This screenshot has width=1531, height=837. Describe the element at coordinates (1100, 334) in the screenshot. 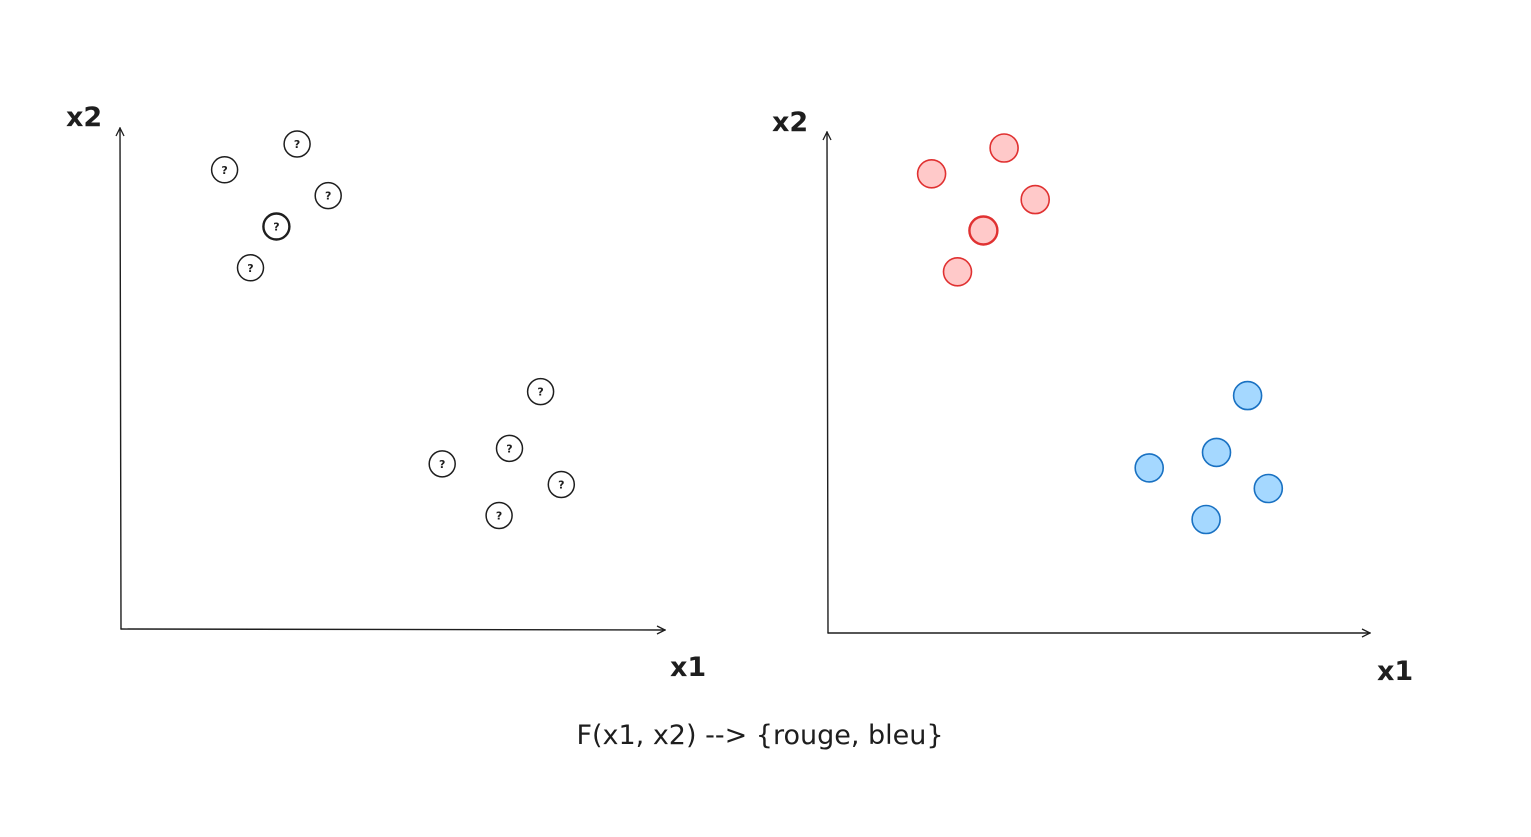

I see `points-labeled` at that location.